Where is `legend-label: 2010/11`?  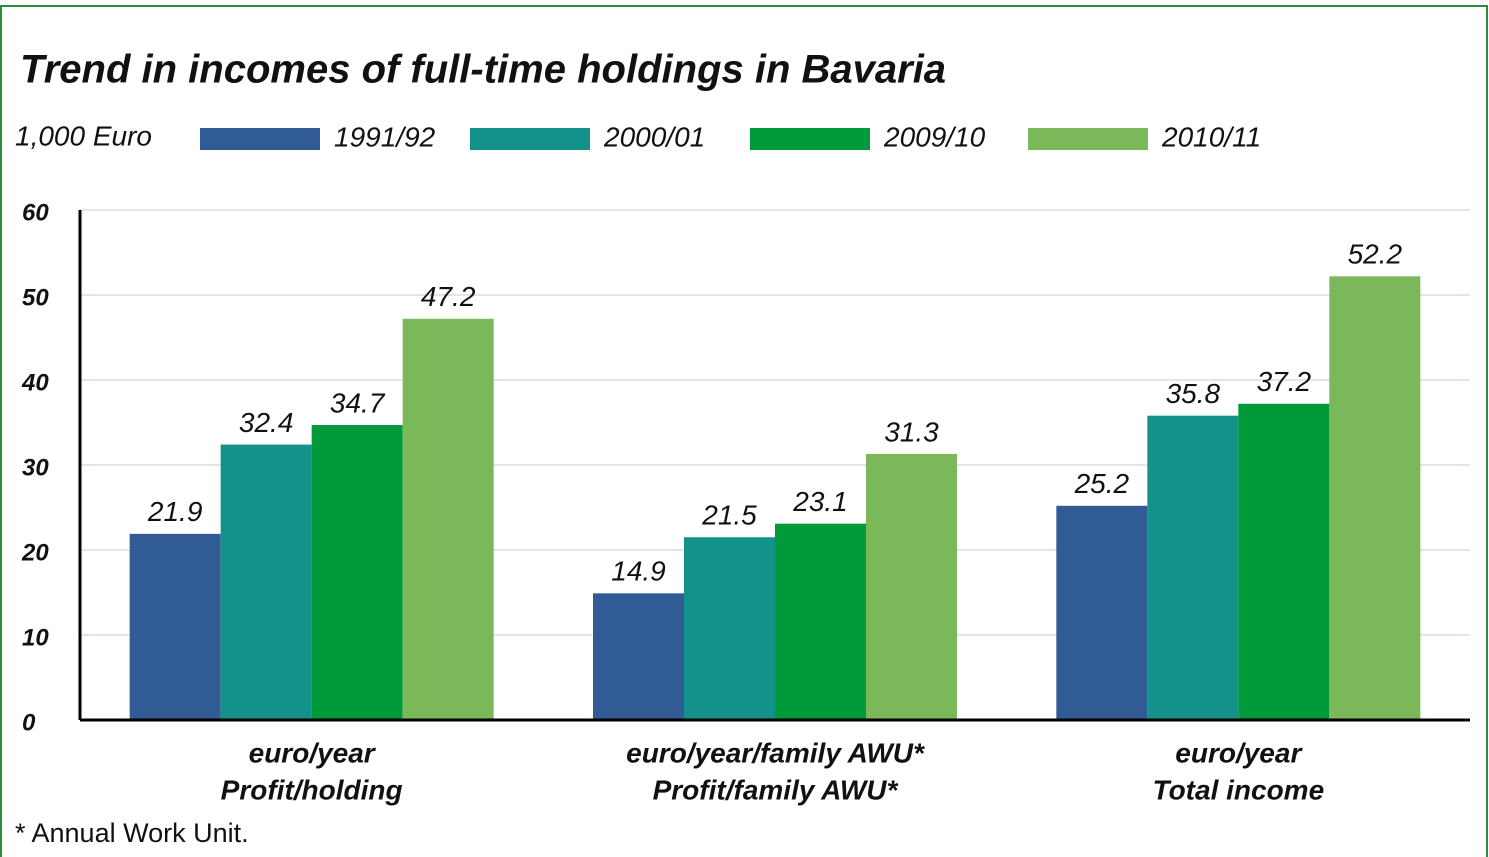
legend-label: 2010/11 is located at coordinates (1211, 136).